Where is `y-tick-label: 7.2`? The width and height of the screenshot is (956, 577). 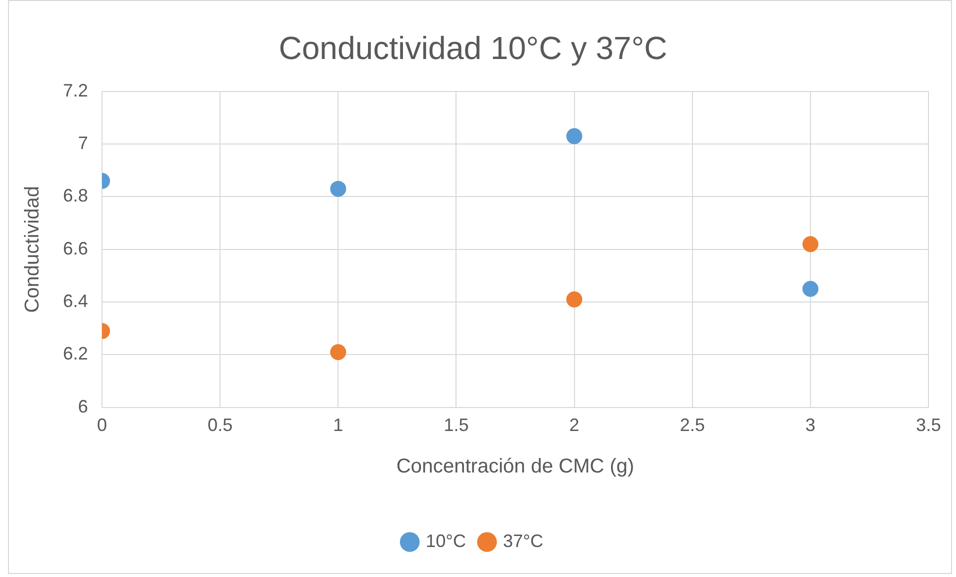 y-tick-label: 7.2 is located at coordinates (75, 90).